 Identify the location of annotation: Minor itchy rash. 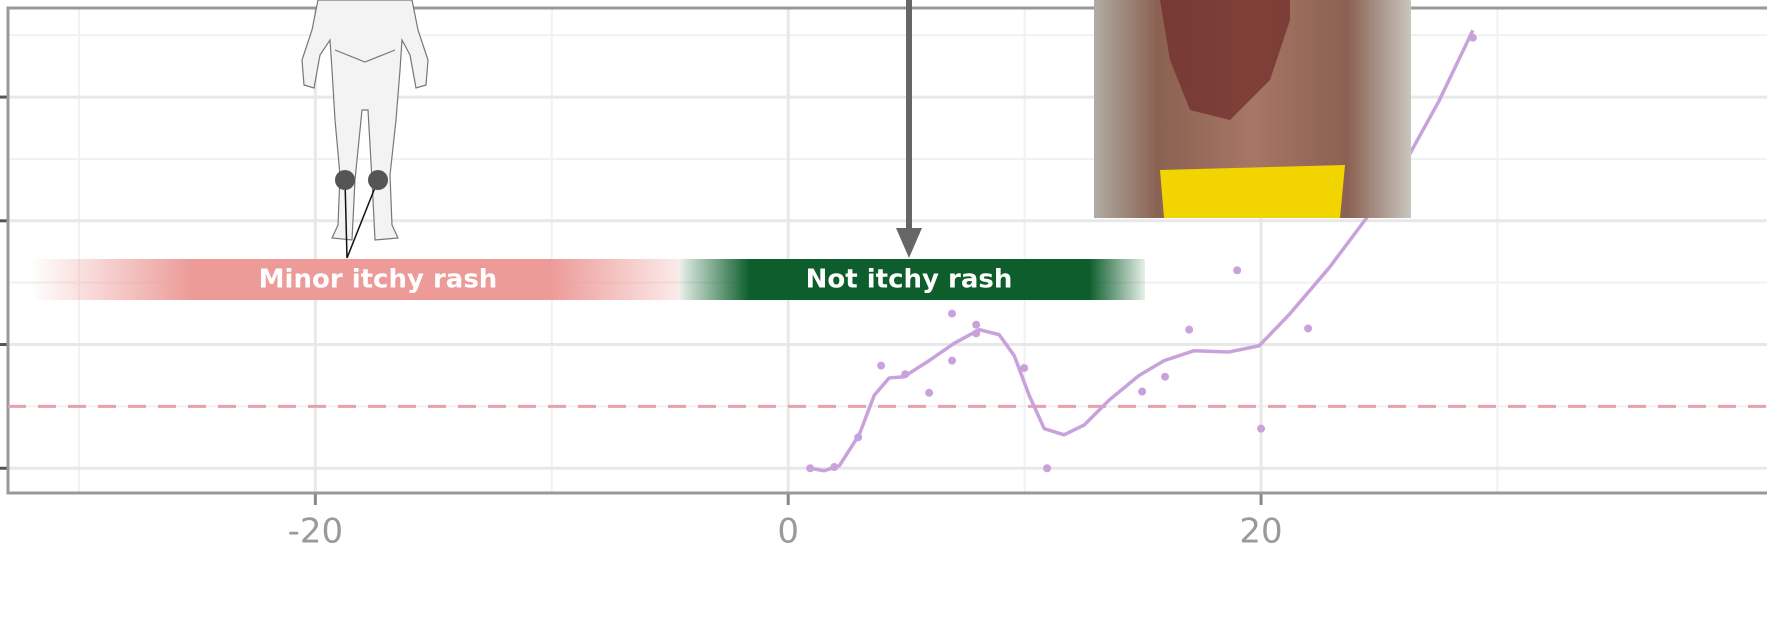
(378, 280).